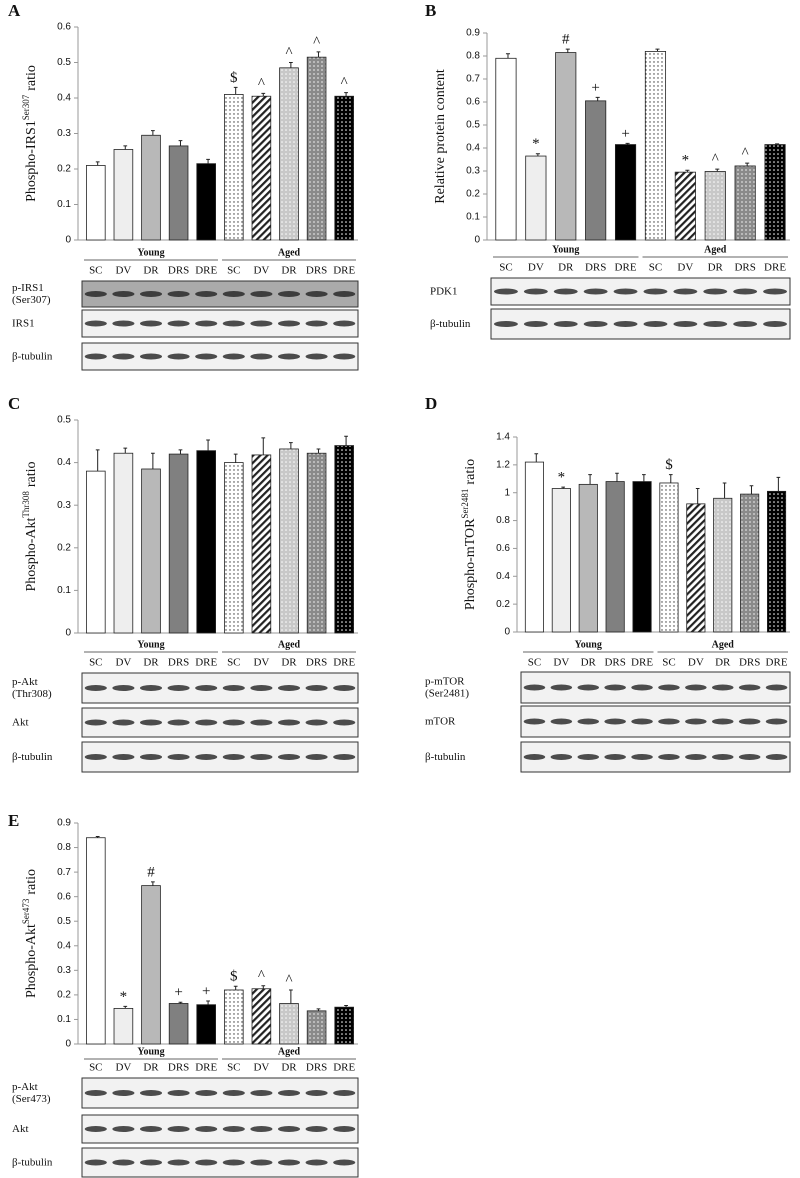  I want to click on y-tick-label: 0.1, so click(64, 204).